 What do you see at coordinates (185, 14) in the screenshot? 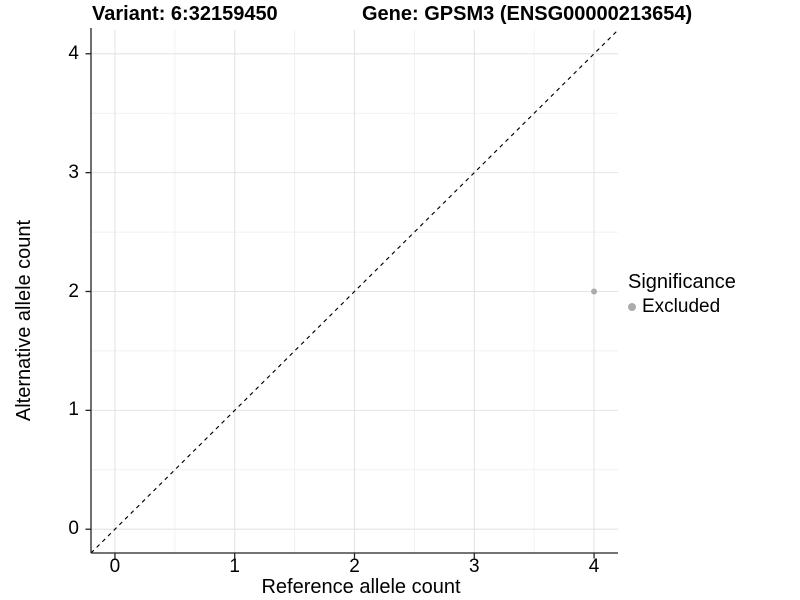
I see `plot-title-variant: Variant: 6:32159450` at bounding box center [185, 14].